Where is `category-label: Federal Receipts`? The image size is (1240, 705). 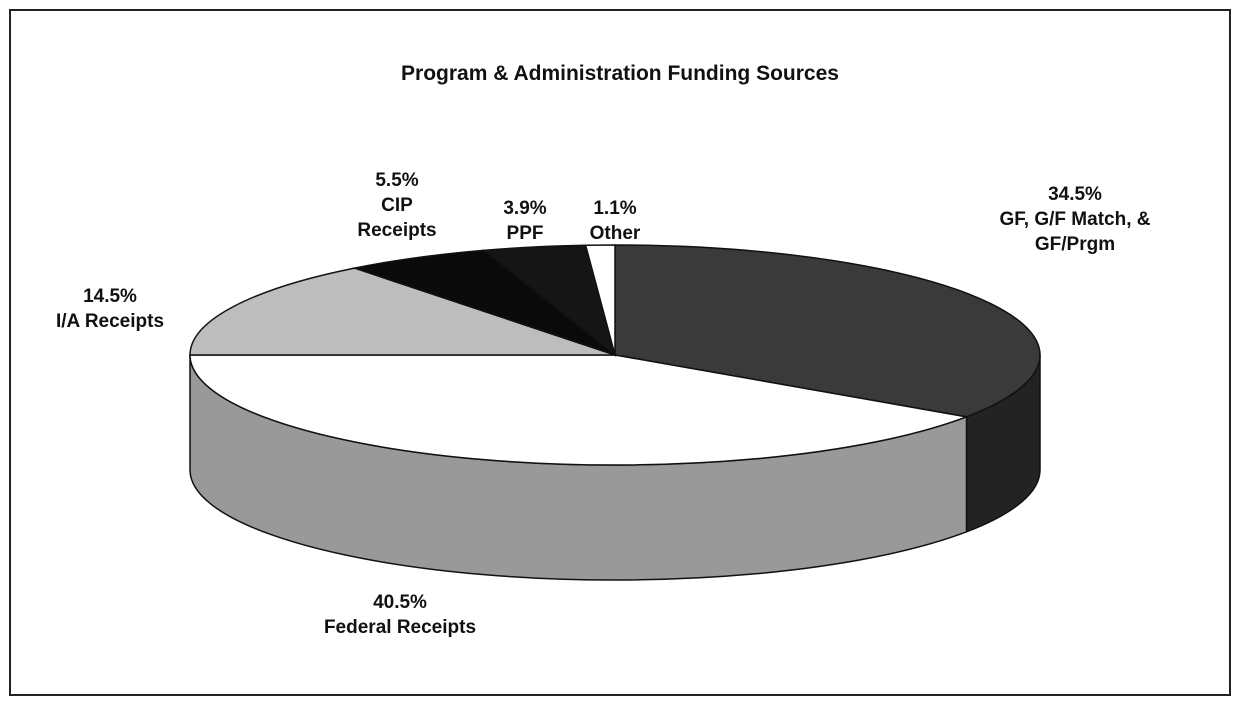
category-label: Federal Receipts is located at coordinates (400, 627).